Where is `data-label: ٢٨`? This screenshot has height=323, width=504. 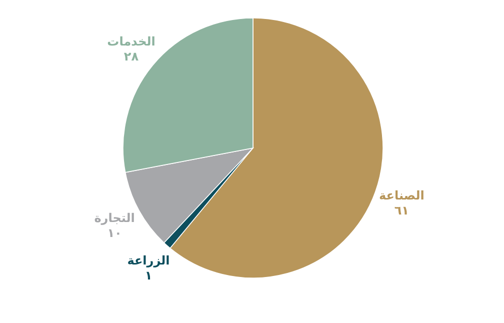 data-label: ٢٨ is located at coordinates (132, 56).